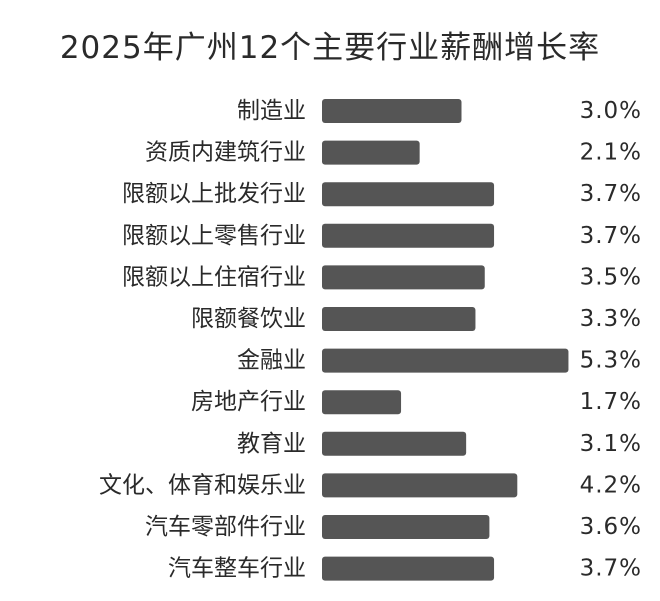 The image size is (660, 601). What do you see at coordinates (611, 111) in the screenshot?
I see `value-label: 3.0%` at bounding box center [611, 111].